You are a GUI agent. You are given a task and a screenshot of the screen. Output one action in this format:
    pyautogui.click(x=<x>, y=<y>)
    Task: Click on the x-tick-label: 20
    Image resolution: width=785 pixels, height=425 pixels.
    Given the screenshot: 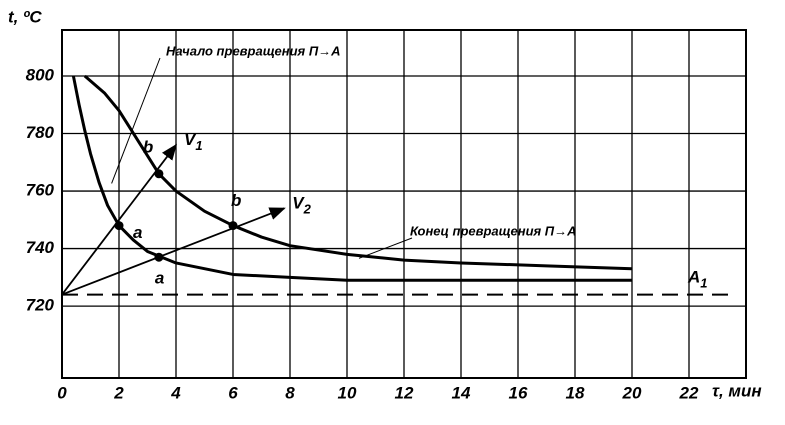 What is the action you would take?
    pyautogui.click(x=632, y=392)
    